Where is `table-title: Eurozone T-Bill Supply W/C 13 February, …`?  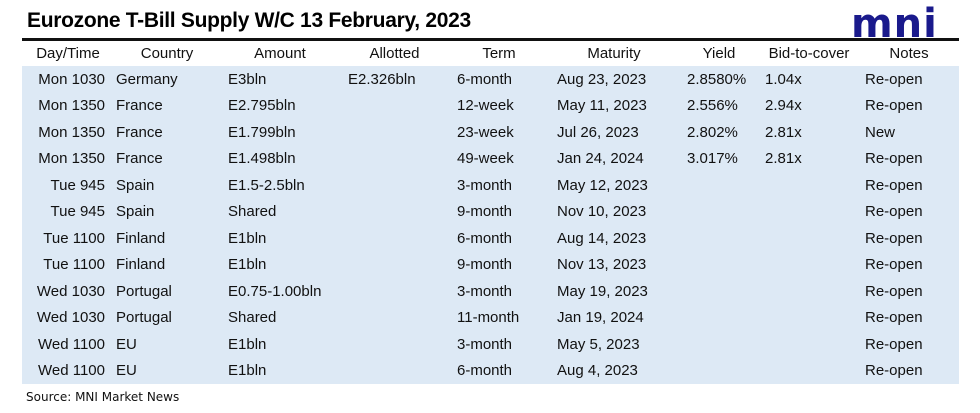
table-title: Eurozone T-Bill Supply W/C 13 February, … is located at coordinates (249, 20).